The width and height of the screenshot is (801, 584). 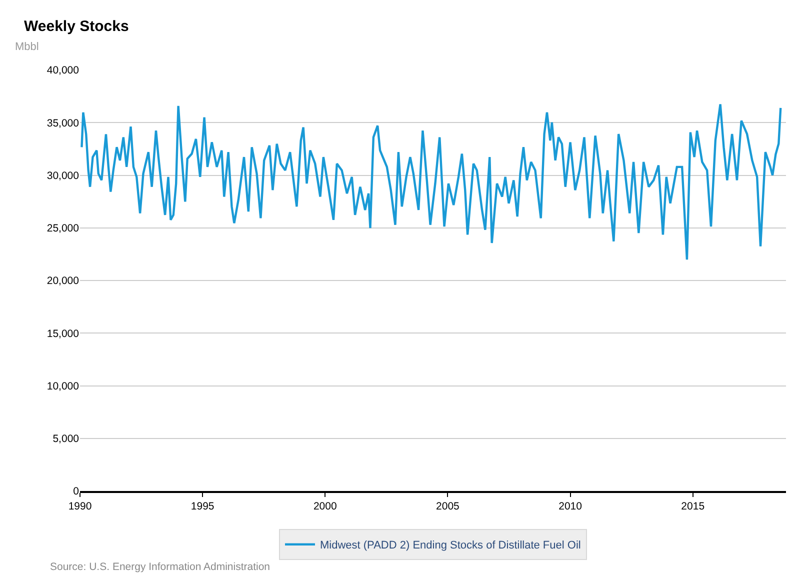 I want to click on y-tick-label: 40,000, so click(x=63, y=70).